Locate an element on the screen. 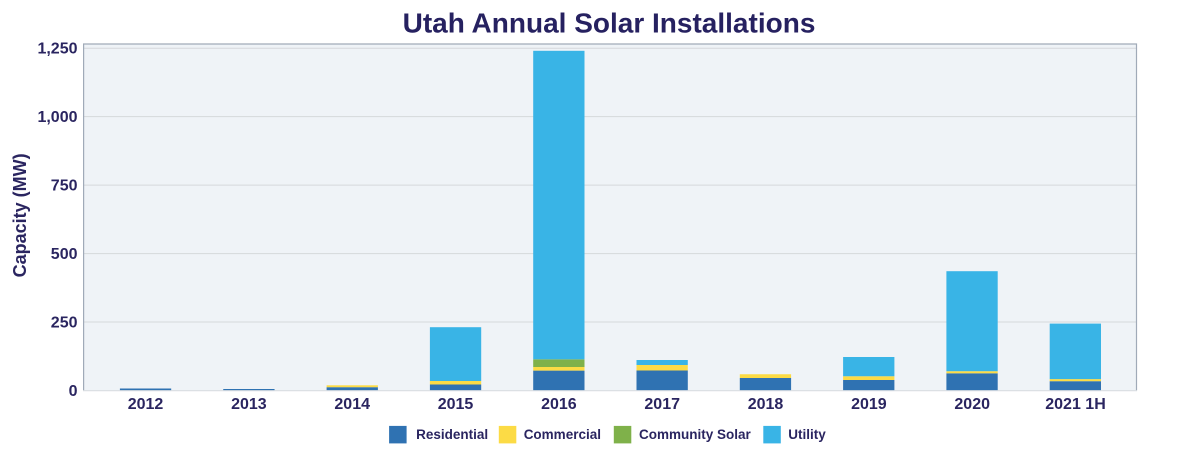 This screenshot has height=462, width=1200. svg-text: 1,250 is located at coordinates (57, 49).